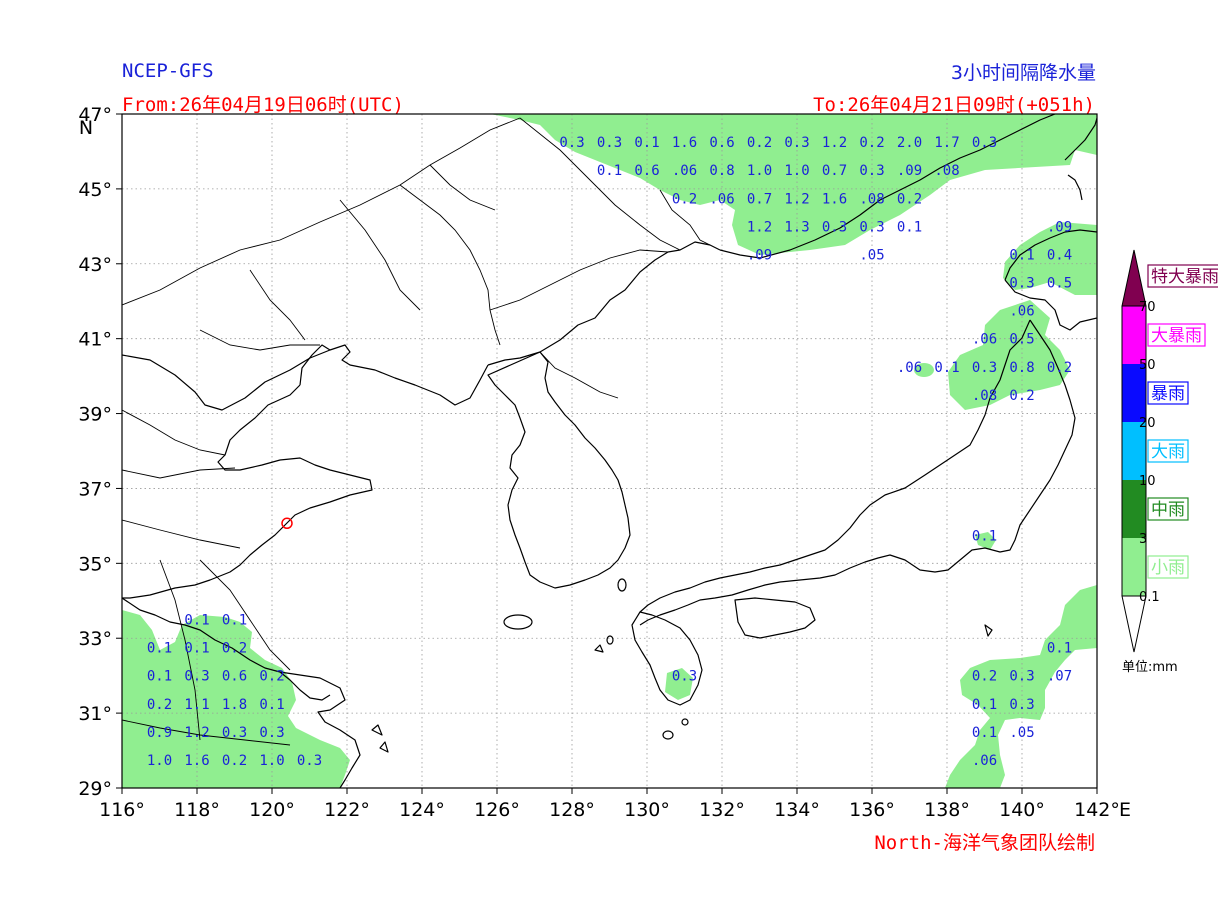 Image resolution: width=1218 pixels, height=900 pixels. What do you see at coordinates (1150, 667) in the screenshot?
I see `legend-unit: 单位:mm` at bounding box center [1150, 667].